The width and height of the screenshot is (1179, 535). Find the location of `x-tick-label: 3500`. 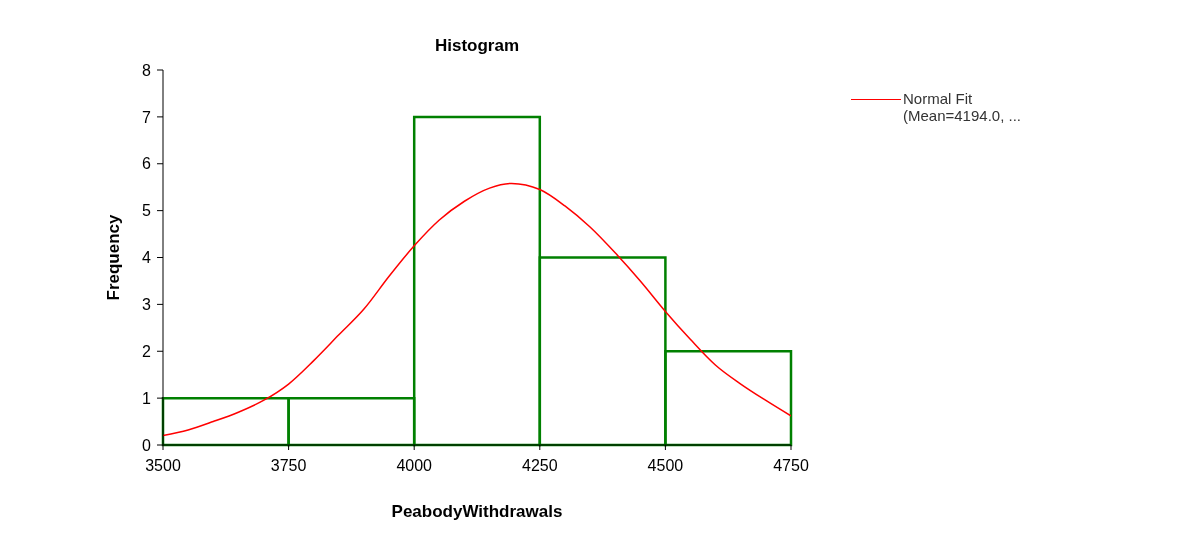

x-tick-label: 3500 is located at coordinates (163, 466).